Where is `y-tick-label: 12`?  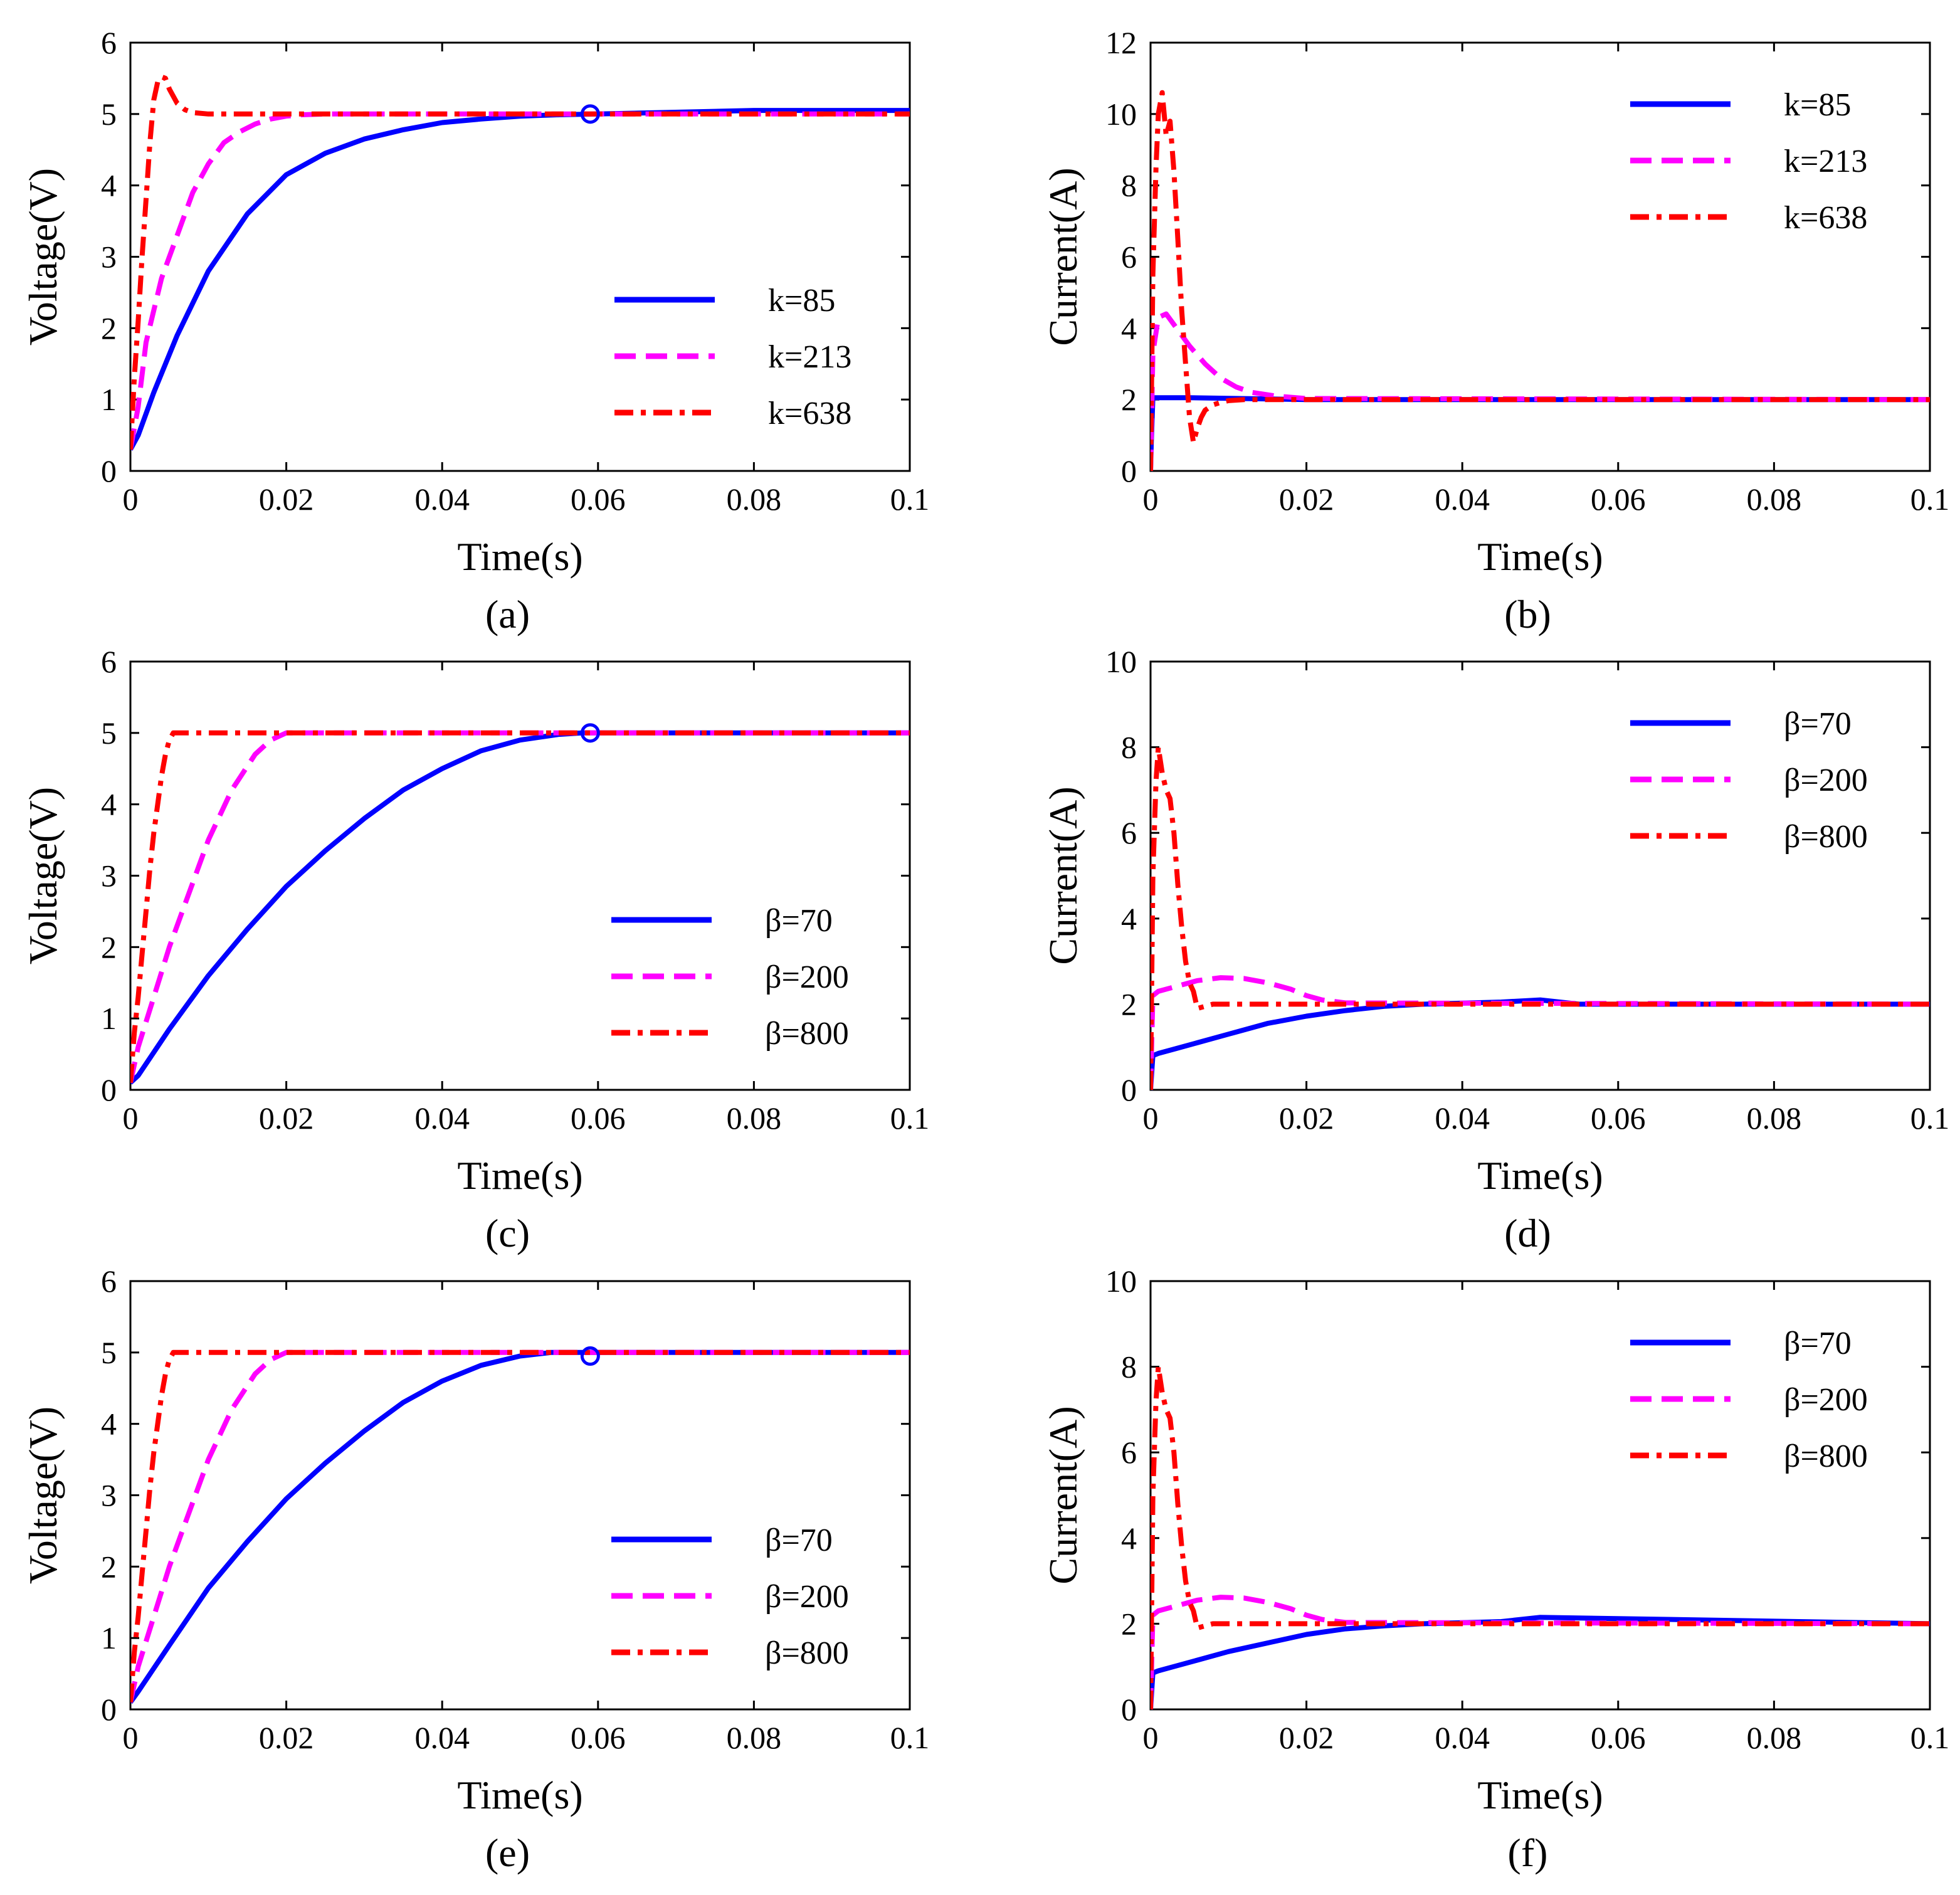
y-tick-label: 12 is located at coordinates (1121, 42).